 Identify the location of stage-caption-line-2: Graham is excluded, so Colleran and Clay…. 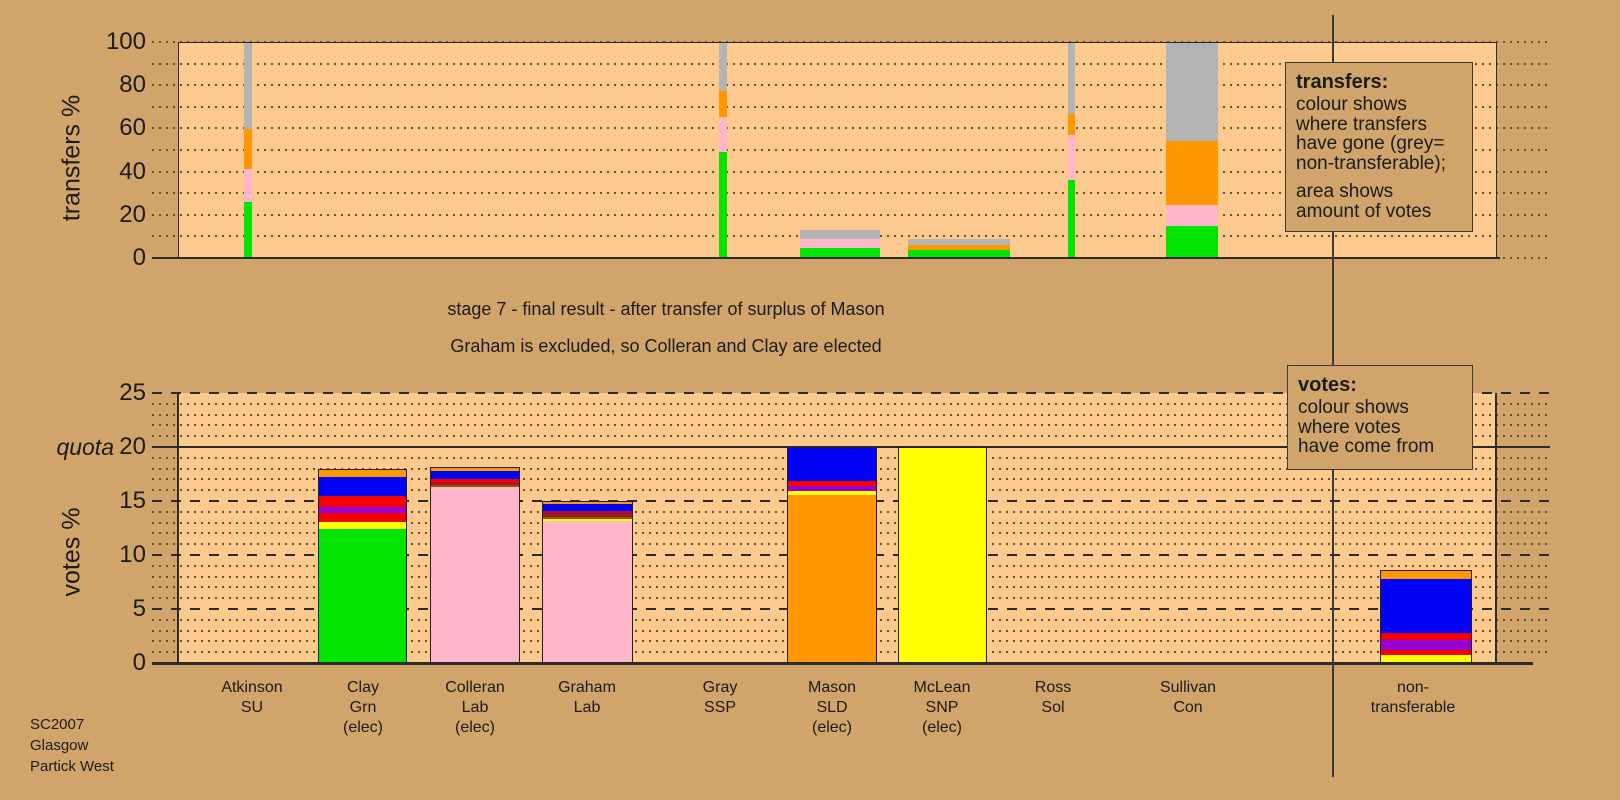
(666, 346).